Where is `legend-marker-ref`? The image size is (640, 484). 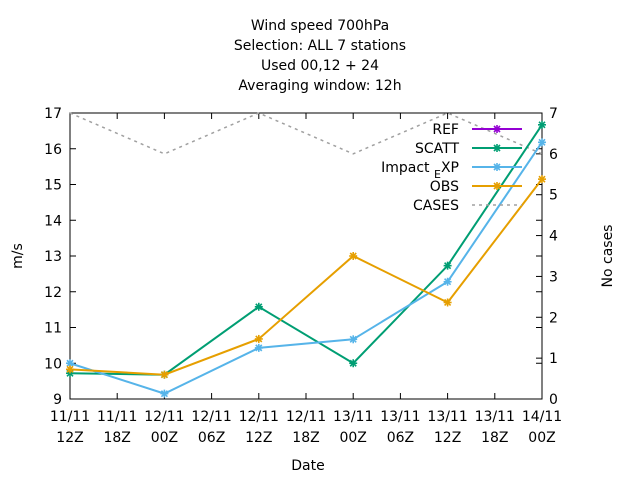
legend-marker-ref is located at coordinates (497, 129).